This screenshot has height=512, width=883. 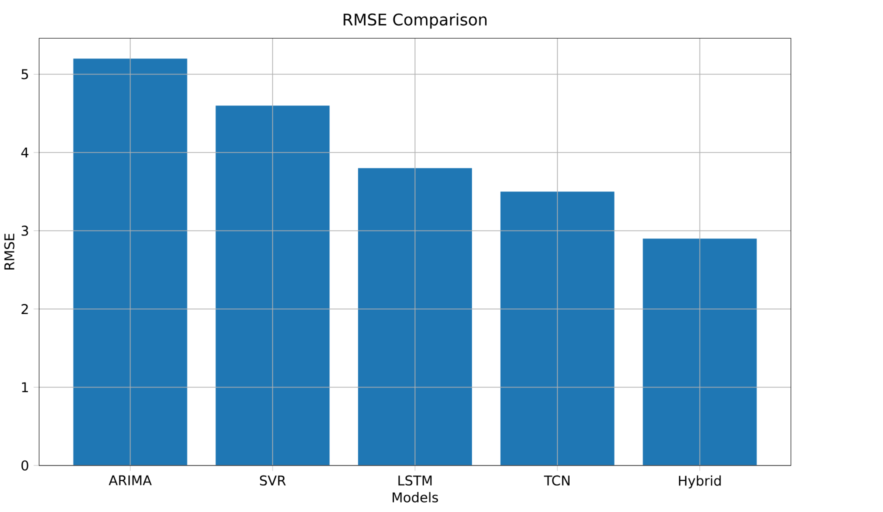 What do you see at coordinates (25, 74) in the screenshot?
I see `y-tick-label: 5` at bounding box center [25, 74].